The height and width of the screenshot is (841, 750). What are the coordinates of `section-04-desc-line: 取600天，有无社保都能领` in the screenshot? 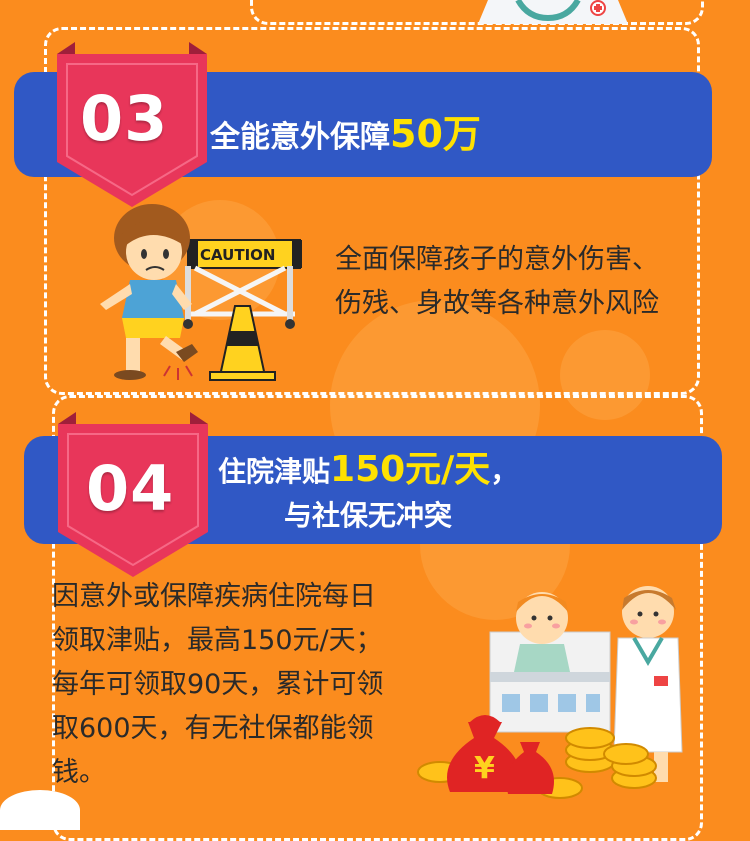 It's located at (213, 728).